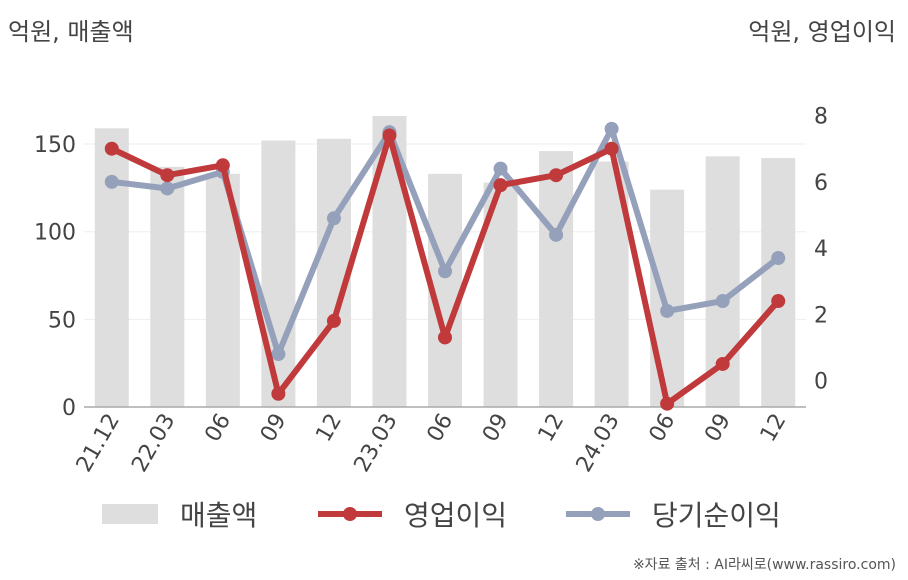 This screenshot has width=908, height=580. Describe the element at coordinates (71, 32) in the screenshot. I see `left-axis-unit: 억원, 매출액` at that location.